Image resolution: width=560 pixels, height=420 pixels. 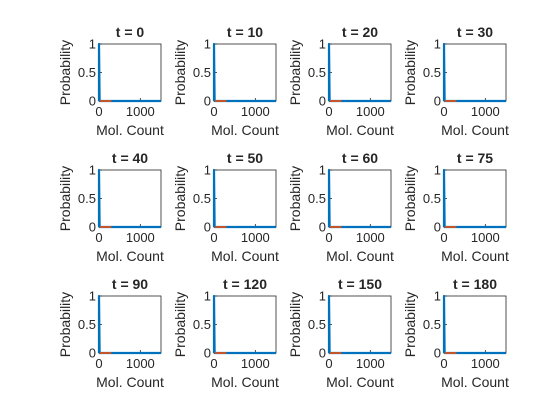 I want to click on subplot-title: t = 120, so click(x=245, y=284).